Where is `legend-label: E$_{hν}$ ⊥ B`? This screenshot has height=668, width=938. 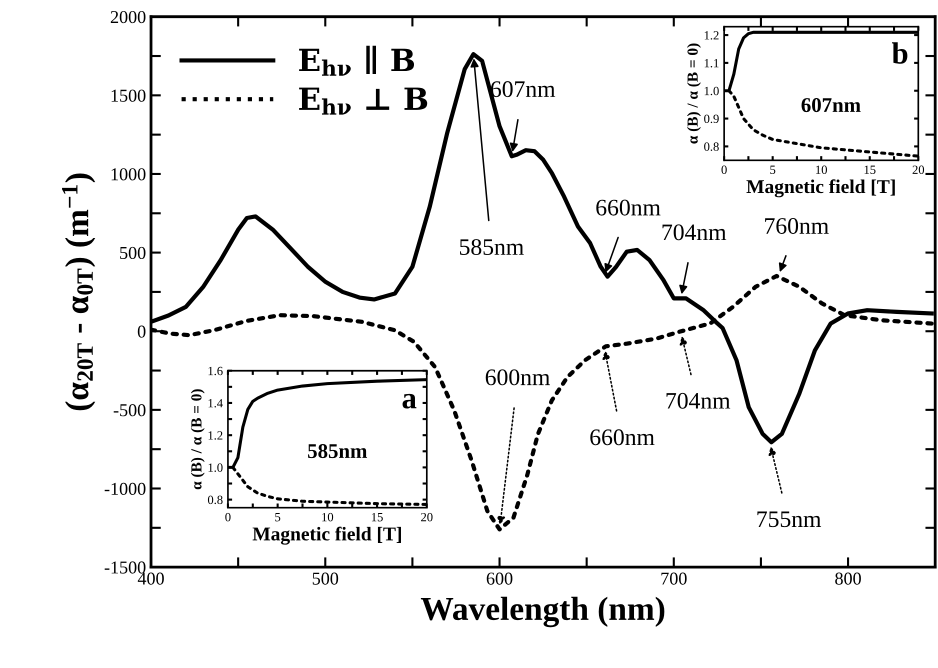
legend-label: E$_{hν}$ ⊥ B is located at coordinates (363, 101).